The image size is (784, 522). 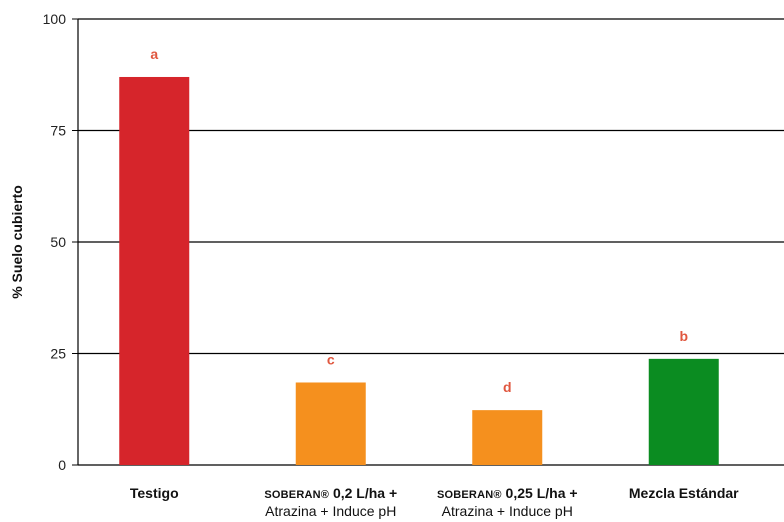 I want to click on y-tick-label: 100, so click(x=55, y=19).